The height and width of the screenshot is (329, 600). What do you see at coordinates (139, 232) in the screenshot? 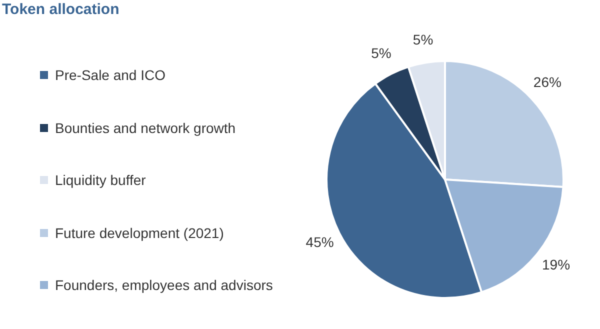
I see `legend-label: Future development (2021)` at bounding box center [139, 232].